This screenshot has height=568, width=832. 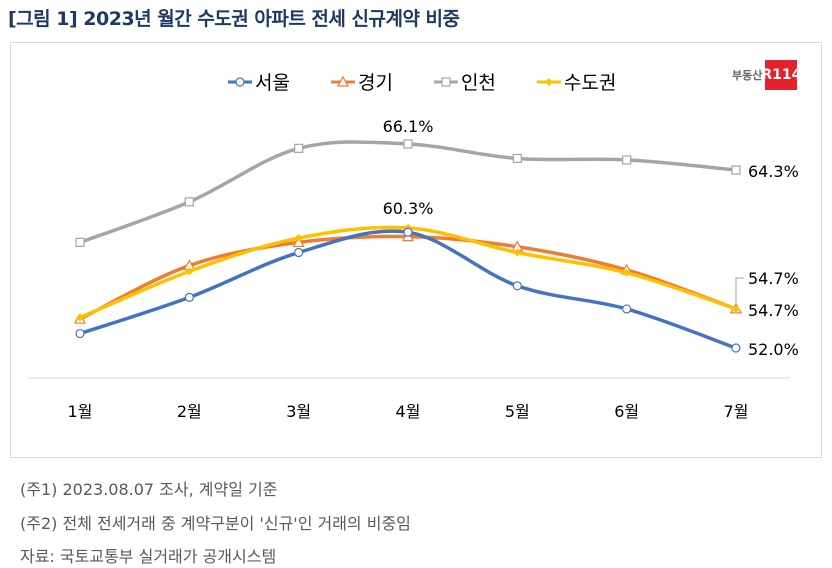 I want to click on x-tick-label: 7월, so click(x=736, y=411).